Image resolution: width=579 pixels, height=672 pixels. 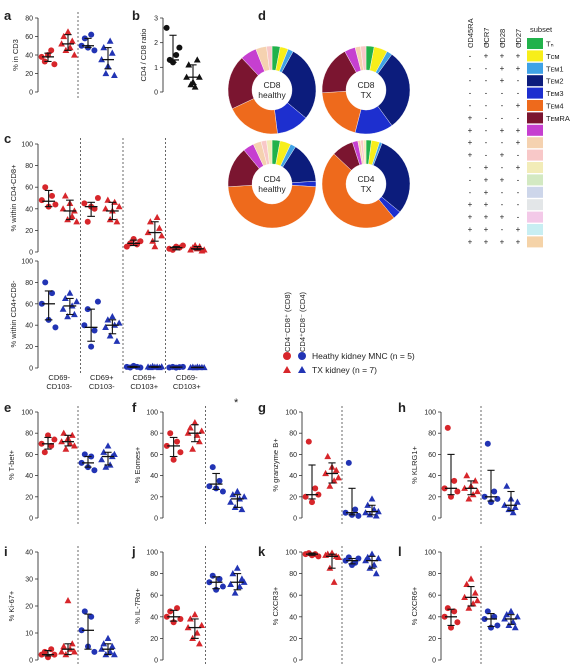 What do you see at coordinates (486, 38) in the screenshot?
I see `marker-header: CCR7` at bounding box center [486, 38].